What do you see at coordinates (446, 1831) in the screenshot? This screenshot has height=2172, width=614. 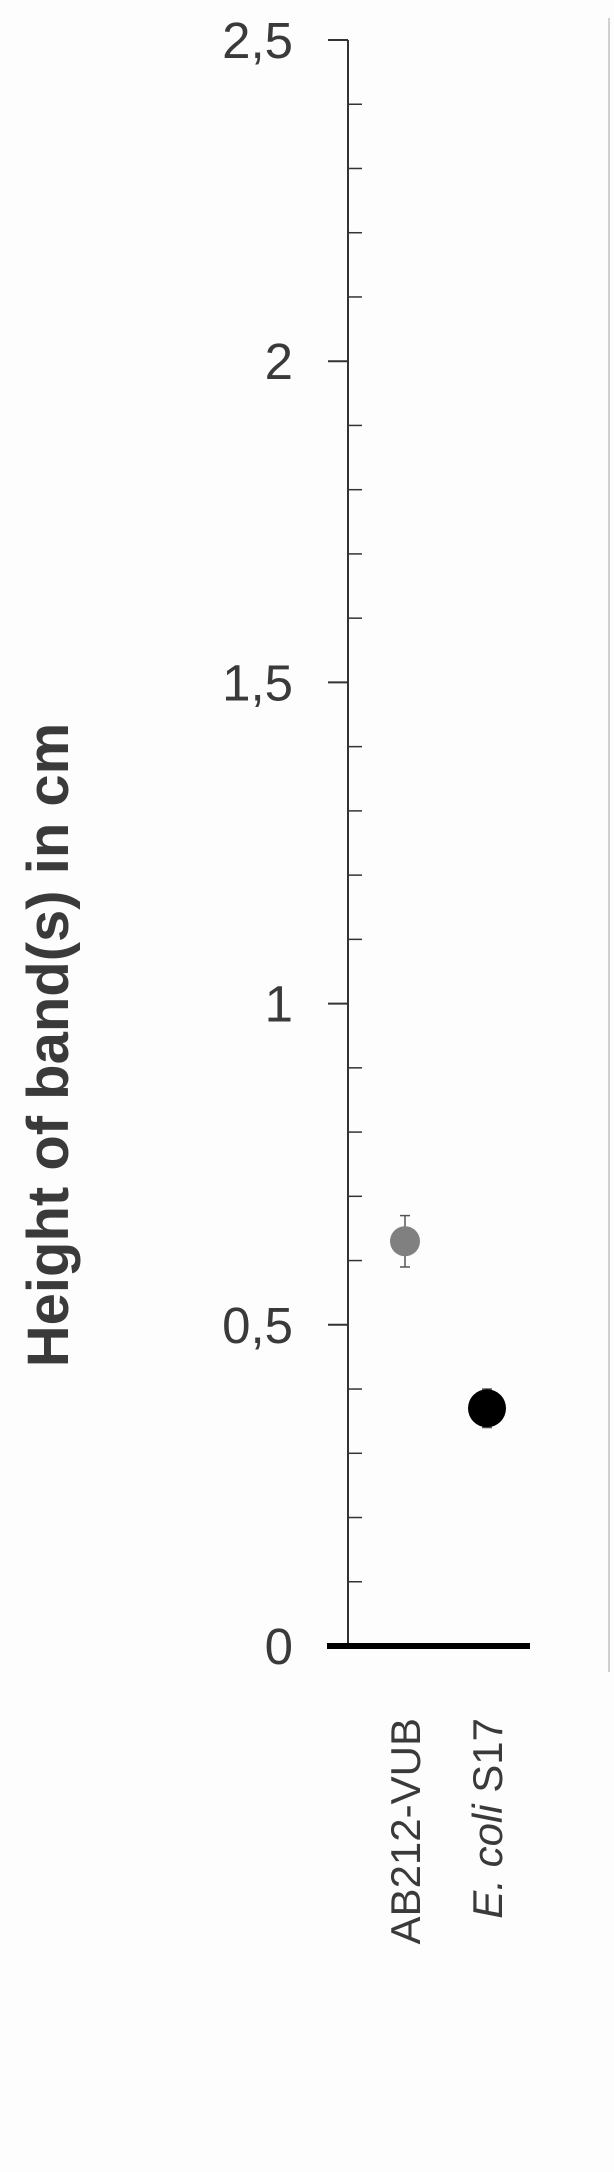 I see `category-labels: AB212-VUB E. coli S17` at bounding box center [446, 1831].